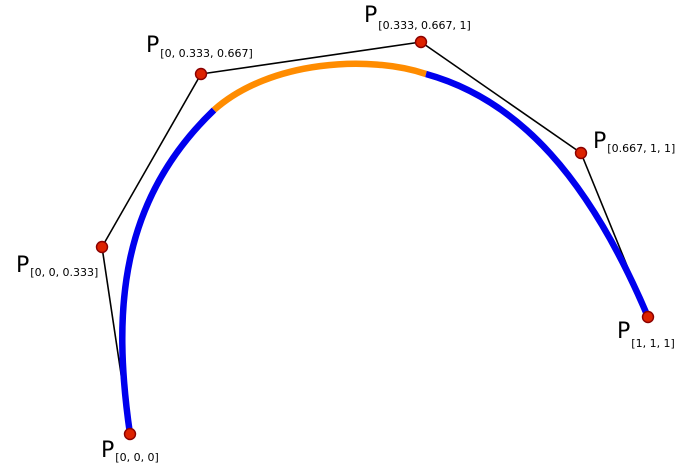 The height and width of the screenshot is (470, 690). Describe the element at coordinates (634, 142) in the screenshot. I see `label-p06711: P[0.667, 1, 1]` at that location.